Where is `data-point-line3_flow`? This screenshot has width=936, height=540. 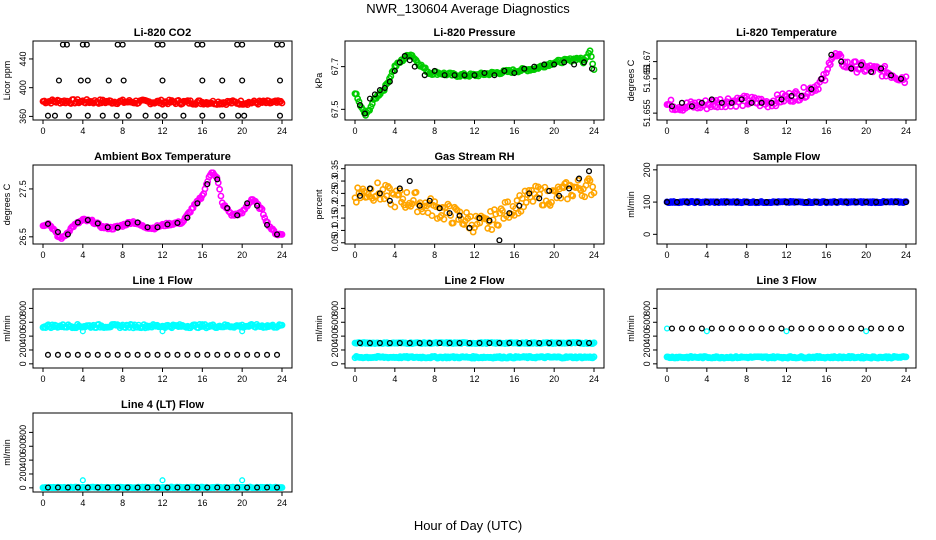 data-point-line3_flow is located at coordinates (906, 357).